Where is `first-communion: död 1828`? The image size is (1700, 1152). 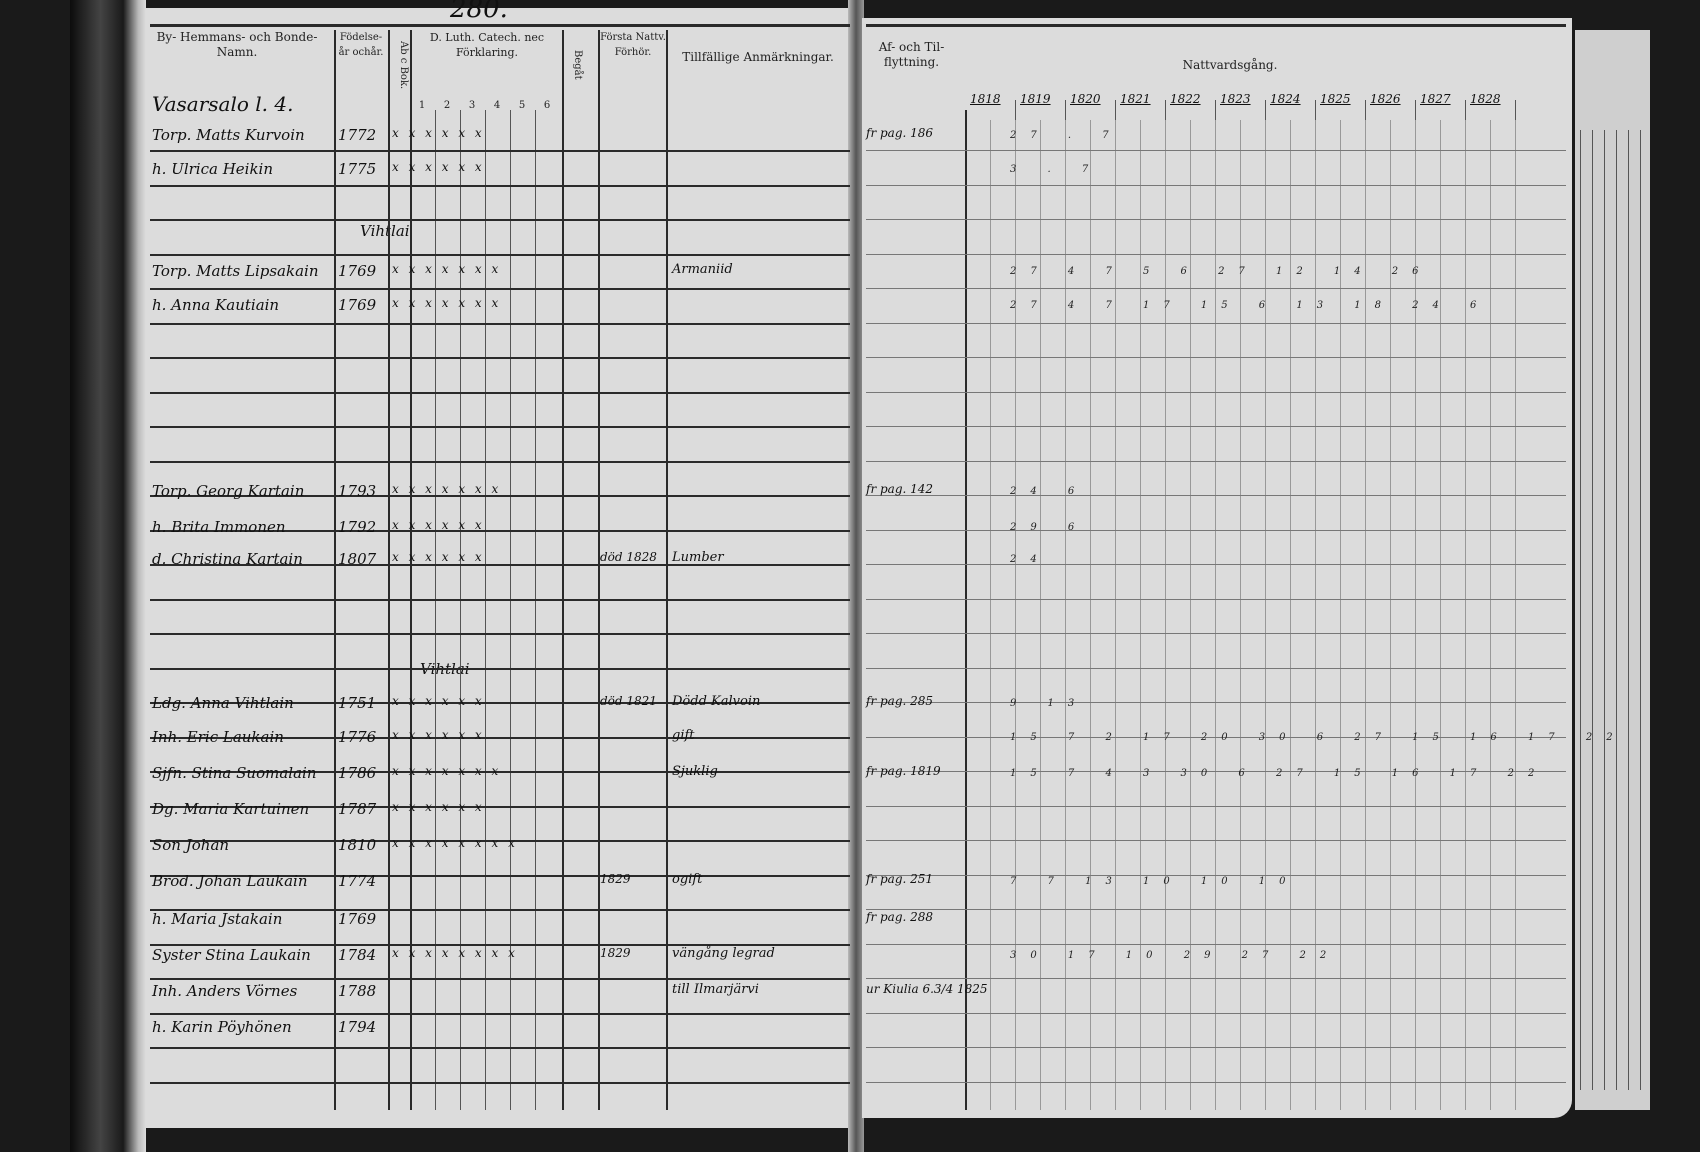 first-communion: död 1828 is located at coordinates (628, 557).